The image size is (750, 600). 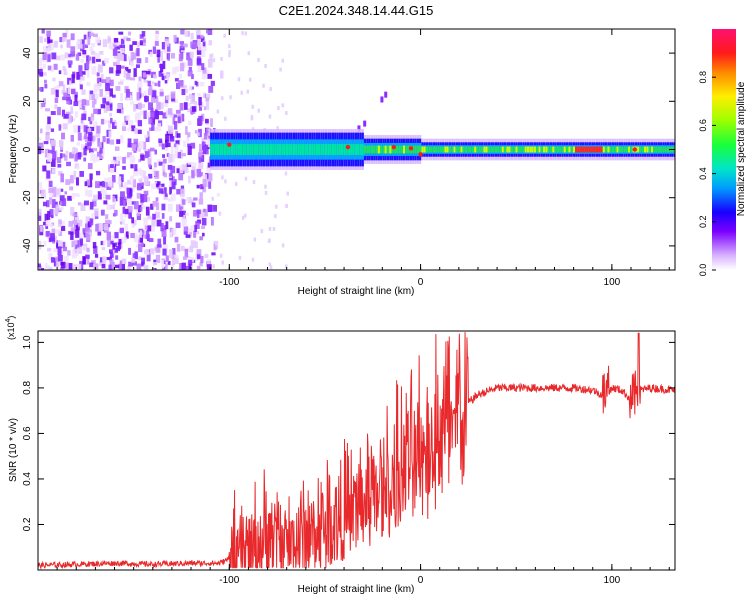 I want to click on snr-x-ticks: -100 0 100, so click(x=363, y=575).